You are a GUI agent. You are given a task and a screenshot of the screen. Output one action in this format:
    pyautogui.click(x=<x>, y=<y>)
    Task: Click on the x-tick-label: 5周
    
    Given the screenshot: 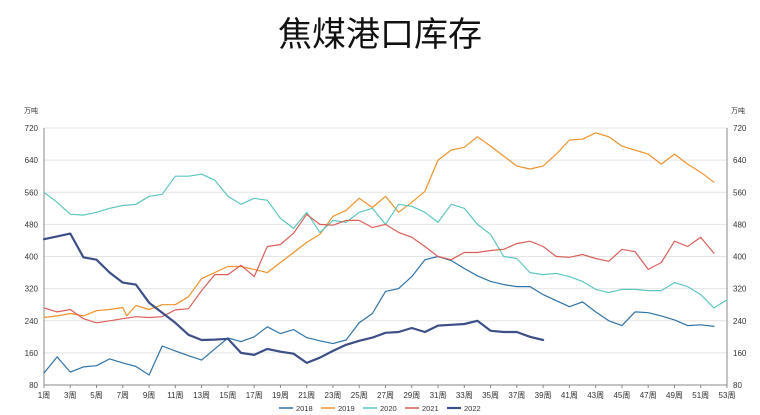 What is the action you would take?
    pyautogui.click(x=96, y=395)
    